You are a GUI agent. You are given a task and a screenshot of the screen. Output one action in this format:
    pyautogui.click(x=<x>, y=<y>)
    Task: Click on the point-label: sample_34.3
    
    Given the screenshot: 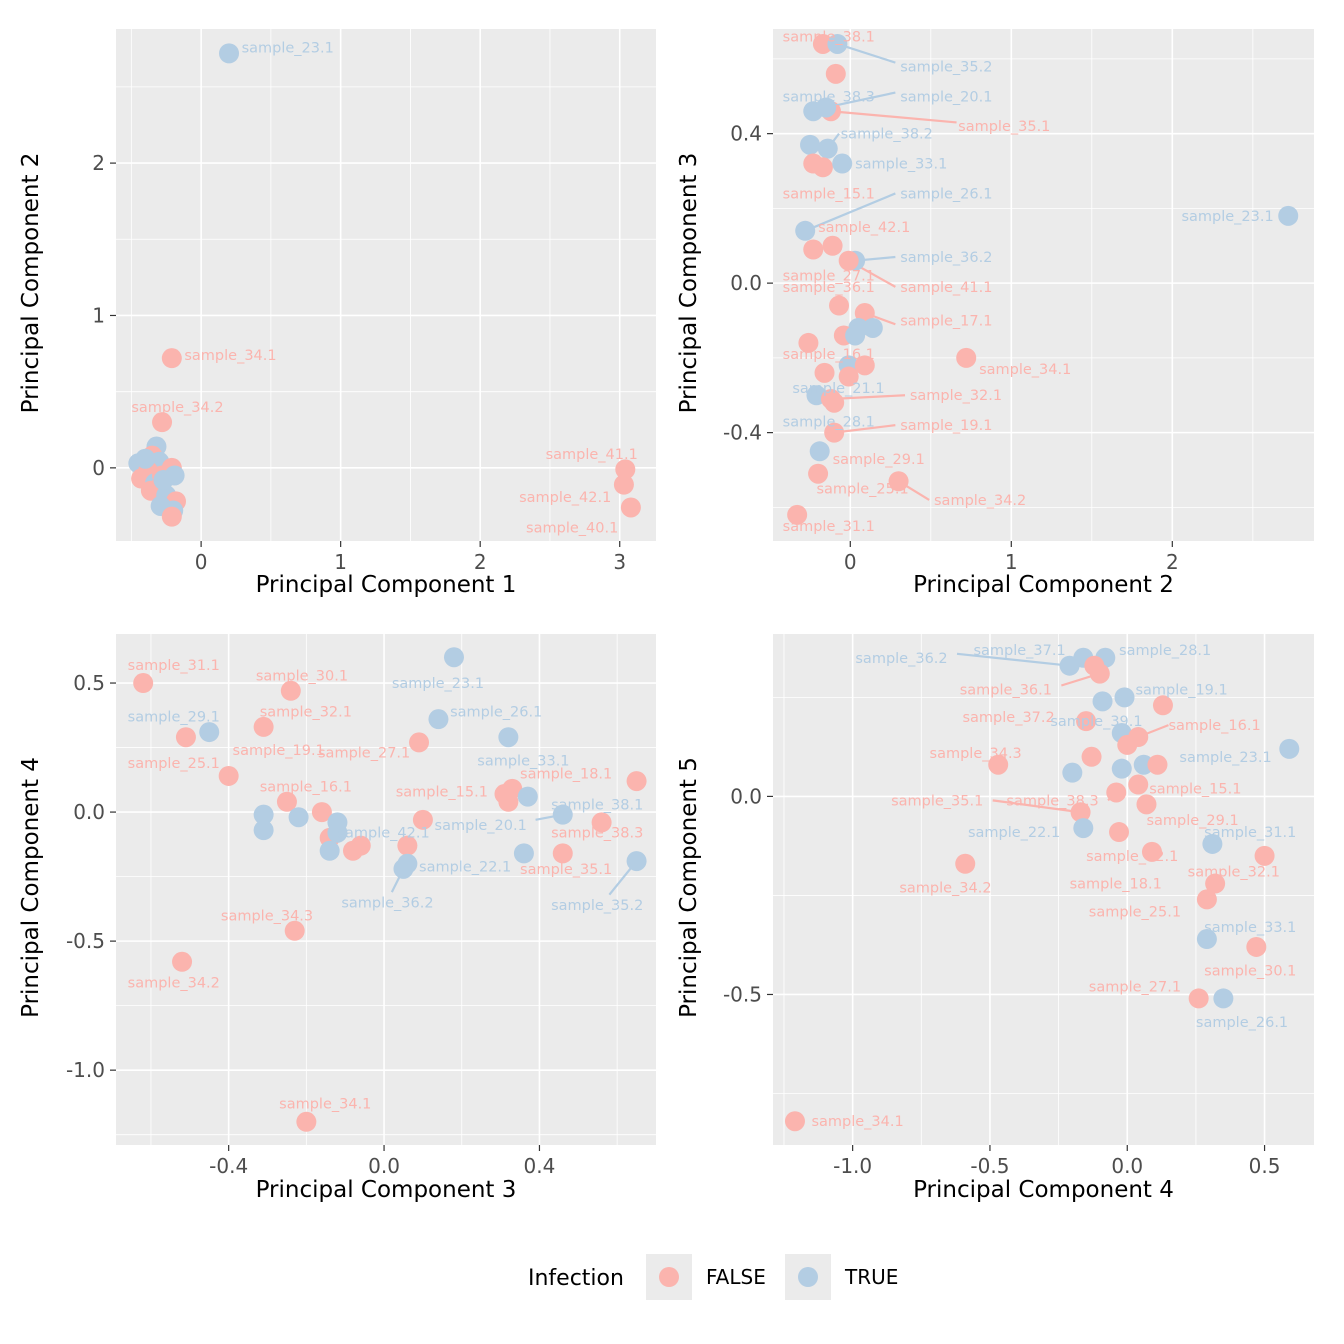 What is the action you would take?
    pyautogui.click(x=267, y=916)
    